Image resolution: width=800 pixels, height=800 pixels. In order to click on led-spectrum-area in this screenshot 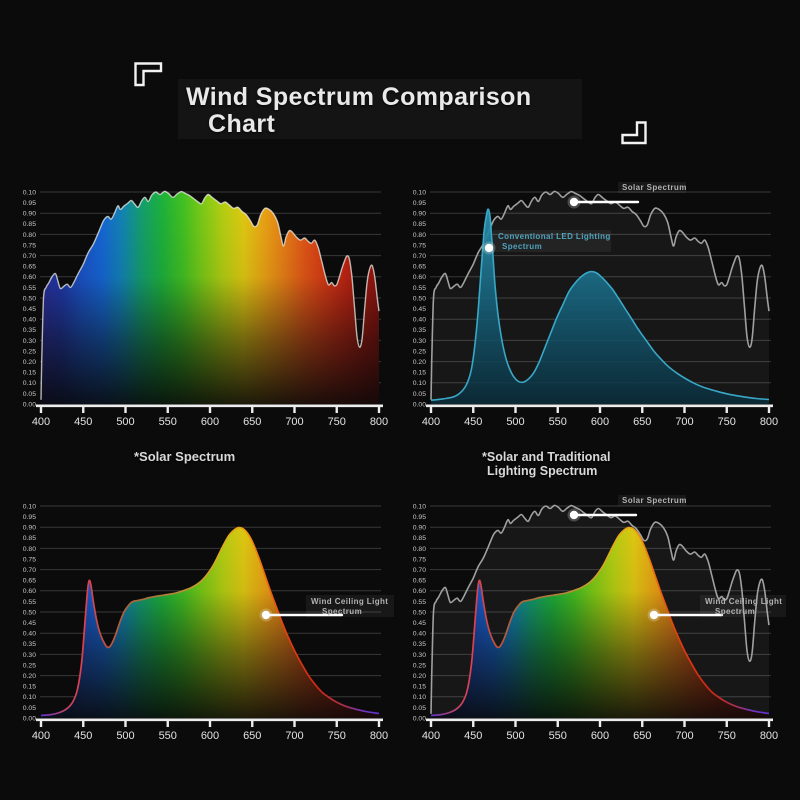, I will do `click(600, 306)`.